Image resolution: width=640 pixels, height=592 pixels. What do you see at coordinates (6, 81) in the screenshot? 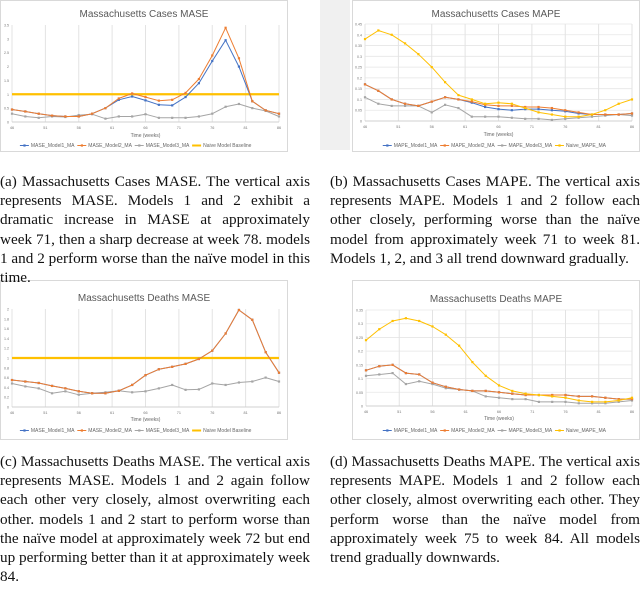
I see `y-tick-label: 1.5` at bounding box center [6, 81].